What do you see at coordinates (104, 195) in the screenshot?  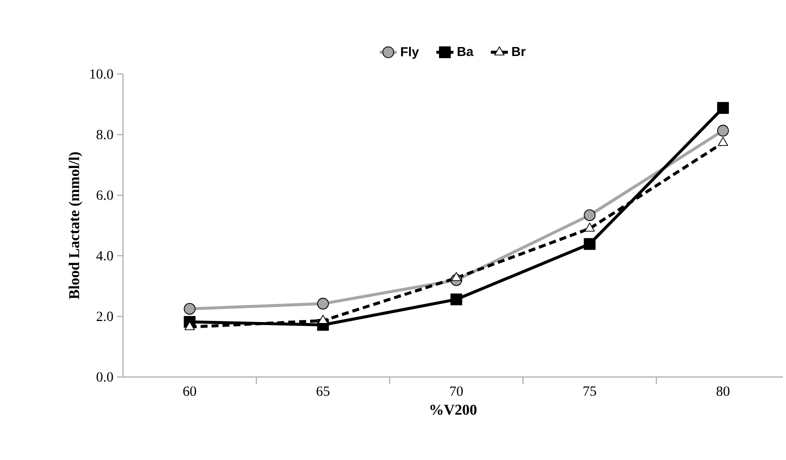 I see `y-tick-label: 6.0` at bounding box center [104, 195].